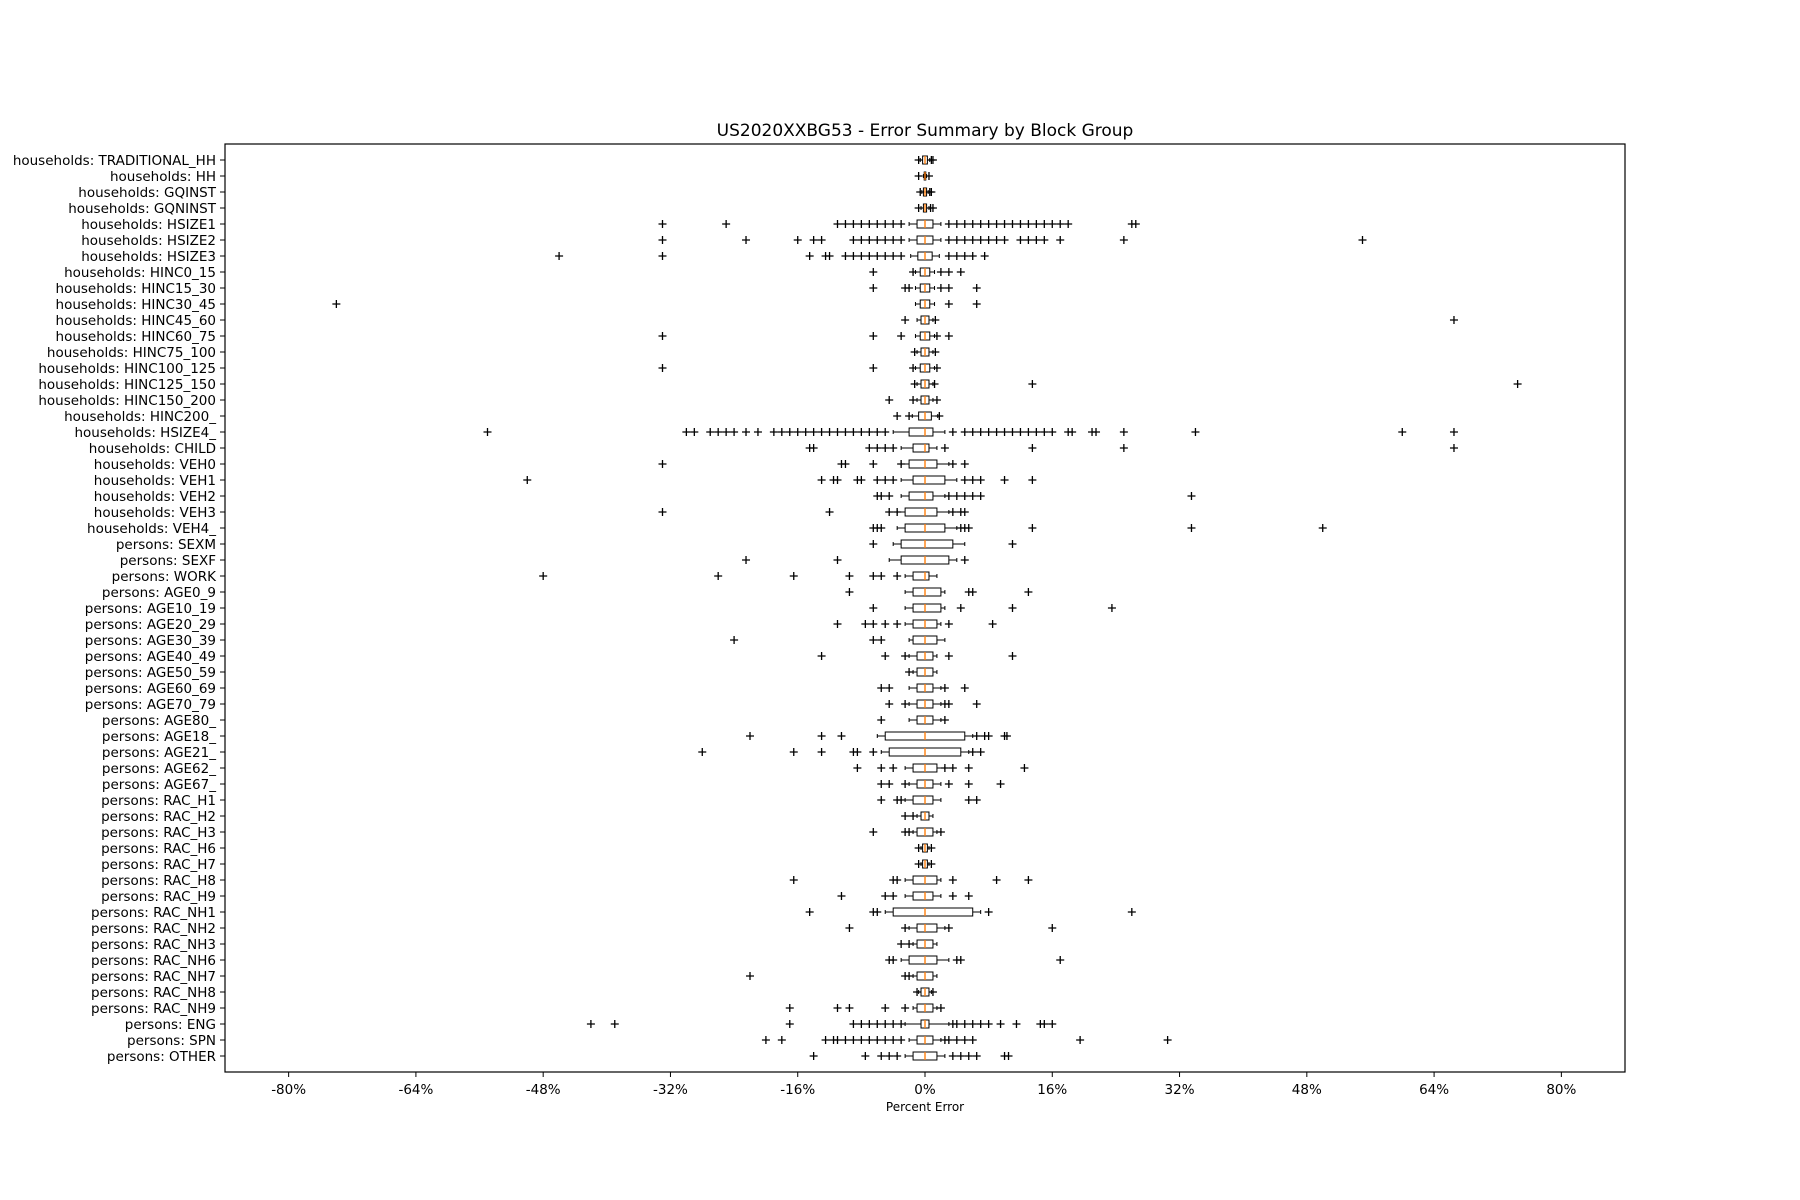 The width and height of the screenshot is (1800, 1200). I want to click on y-tick-label: households: HINC75_100, so click(131, 353).